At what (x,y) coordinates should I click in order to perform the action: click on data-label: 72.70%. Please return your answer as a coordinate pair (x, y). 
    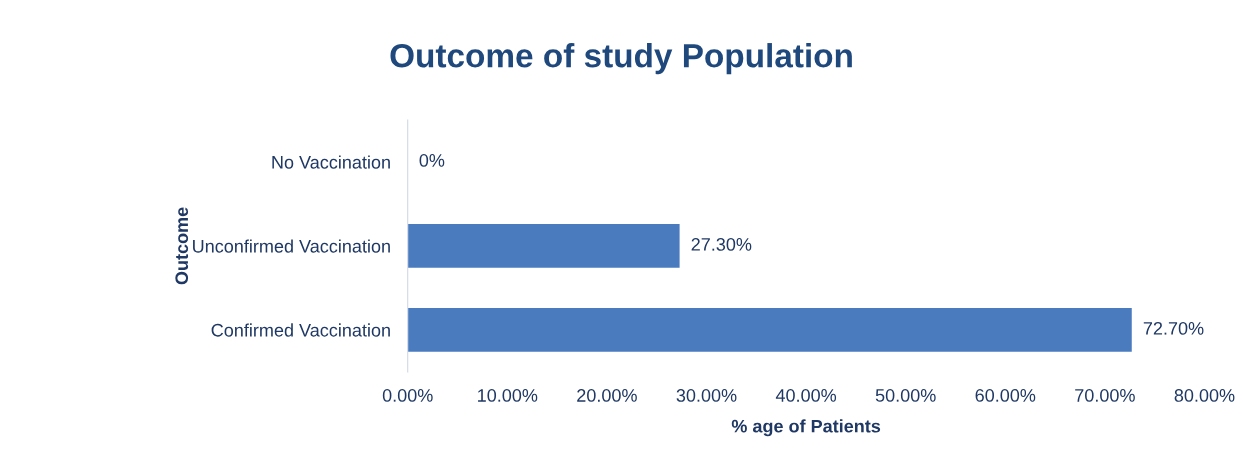
    Looking at the image, I should click on (1173, 328).